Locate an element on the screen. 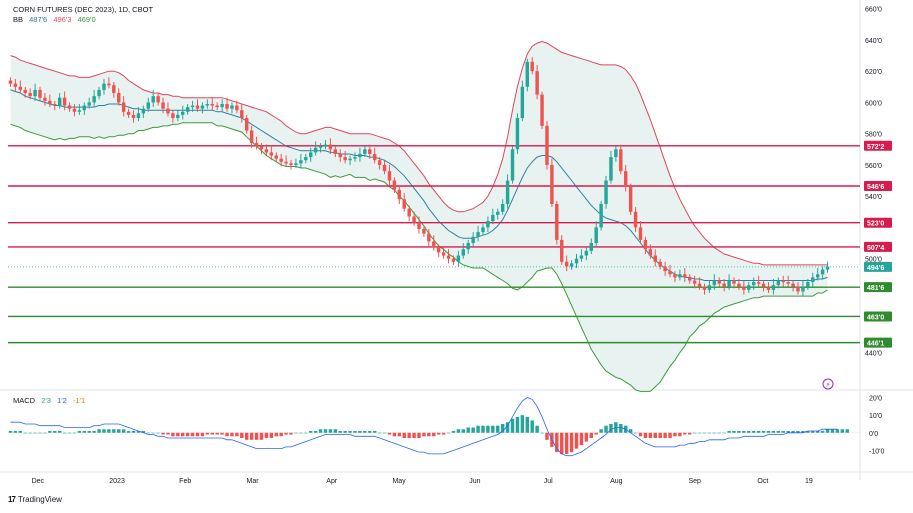  tradingview-logo: 17 TradingView is located at coordinates (35, 499).